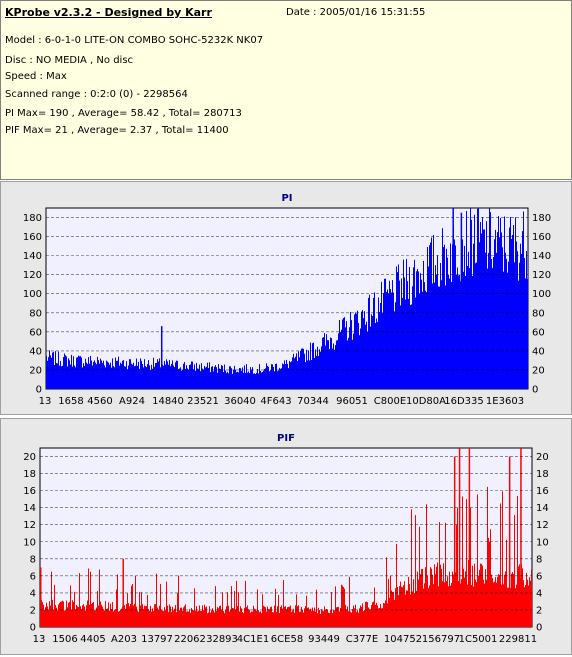  Describe the element at coordinates (352, 401) in the screenshot. I see `x-tick-label: 96051` at that location.